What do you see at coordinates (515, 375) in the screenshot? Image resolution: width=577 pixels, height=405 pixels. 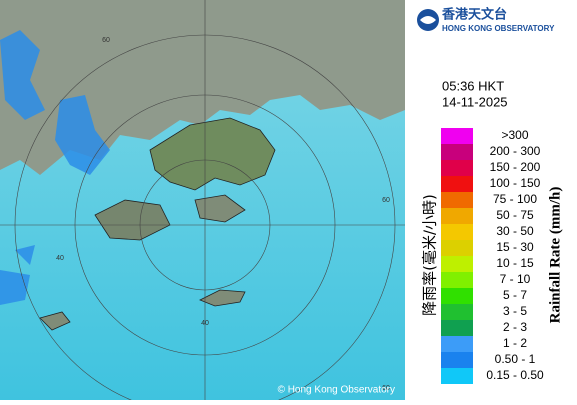 I see `legend-label: 0.15 - 0.50` at bounding box center [515, 375].